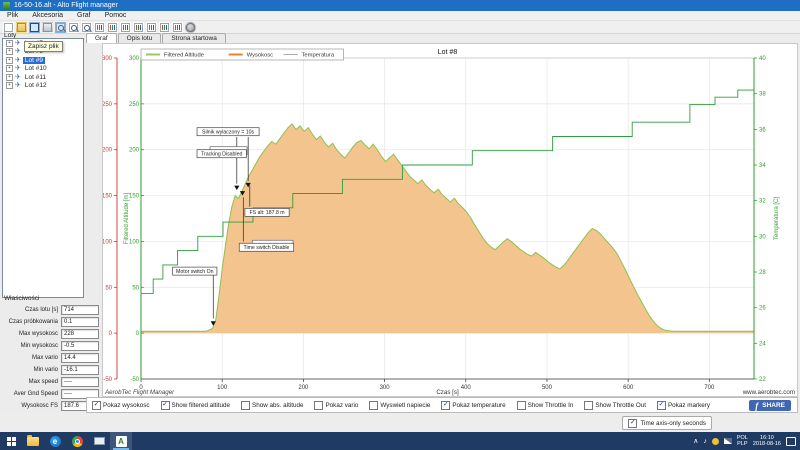 Image resolution: width=800 pixels, height=450 pixels. What do you see at coordinates (112, 27) in the screenshot?
I see `chart-vario-icon` at bounding box center [112, 27].